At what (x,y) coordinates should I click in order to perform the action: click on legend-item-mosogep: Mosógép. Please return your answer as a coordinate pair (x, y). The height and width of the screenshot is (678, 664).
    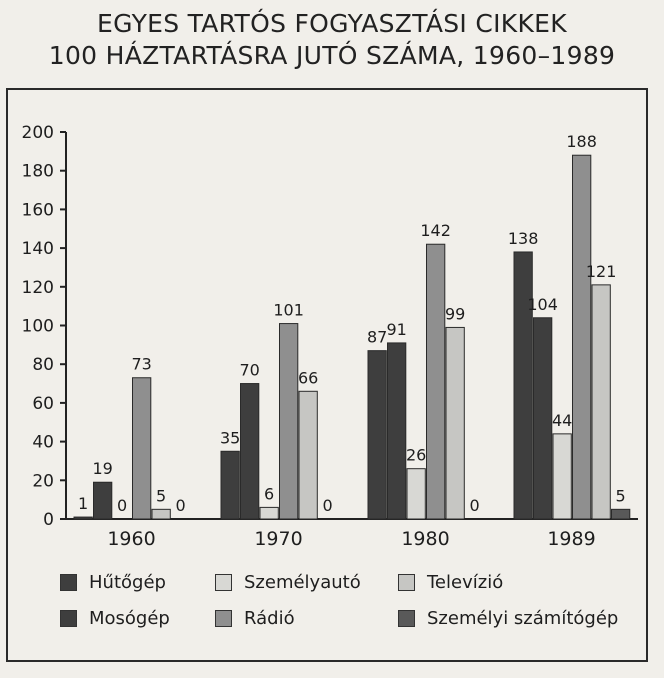
    Looking at the image, I should click on (115, 618).